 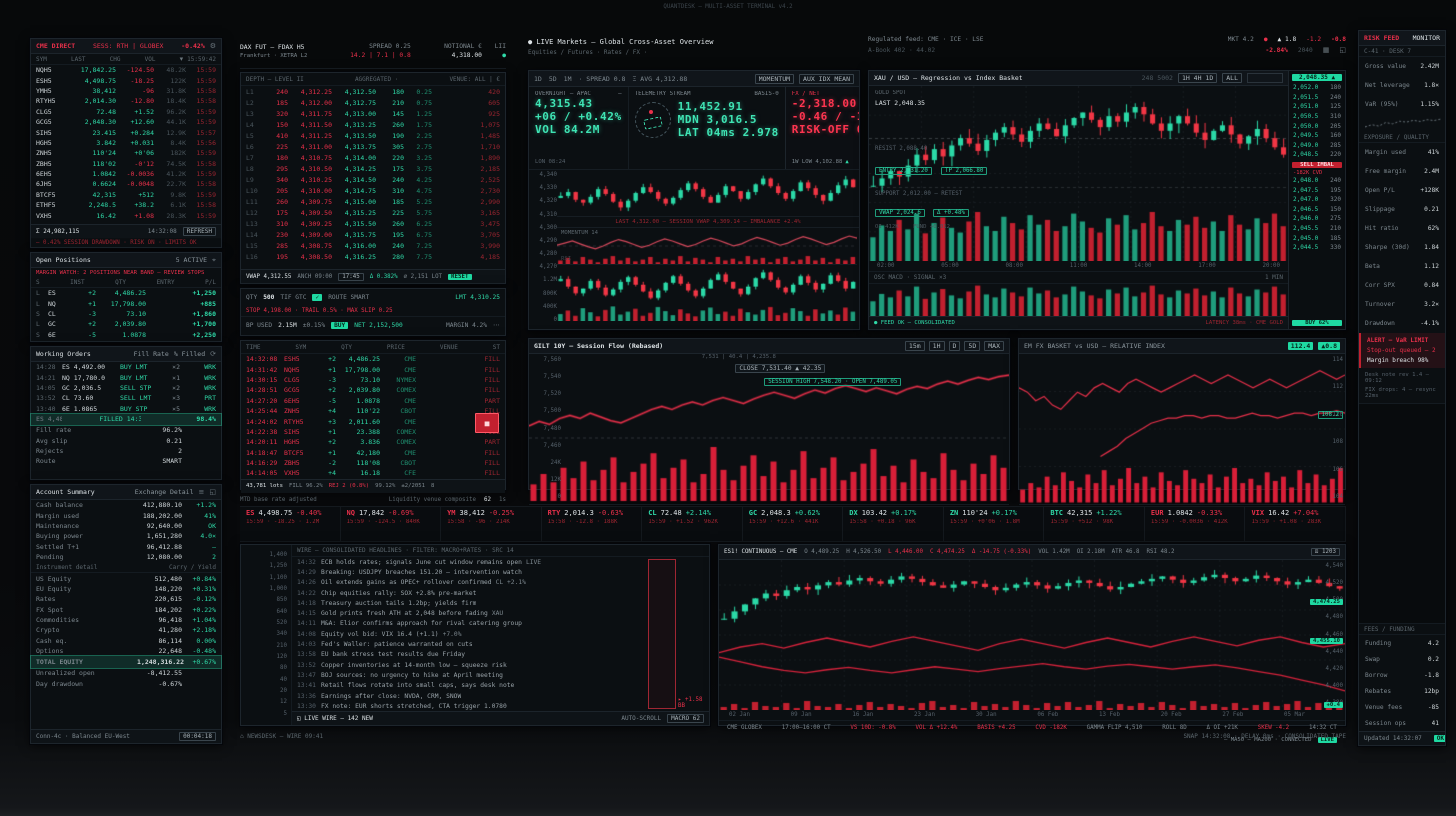 I want to click on ticker-item: RTY 2,014.3 -0.63% 15:58 · -12.8 · 188K, so click(x=592, y=524).